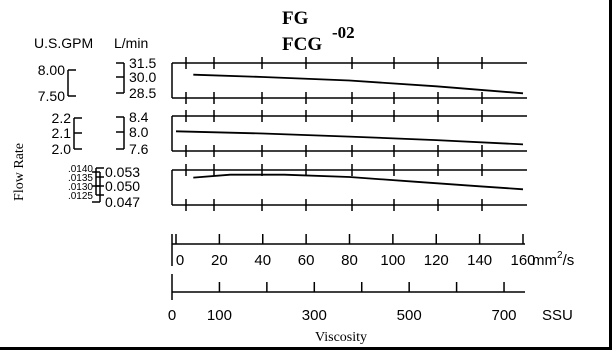 The height and width of the screenshot is (350, 612). Describe the element at coordinates (122, 186) in the screenshot. I see `lmin-tick-label: 0.050` at that location.